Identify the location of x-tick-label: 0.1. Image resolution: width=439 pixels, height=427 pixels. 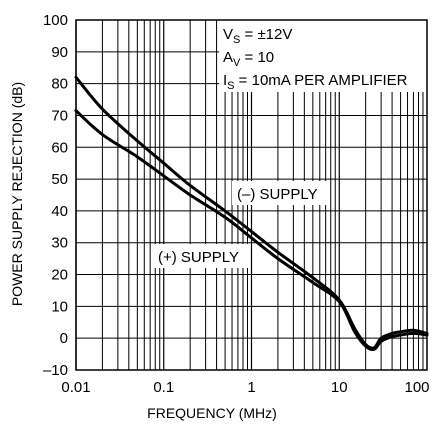
(163, 387).